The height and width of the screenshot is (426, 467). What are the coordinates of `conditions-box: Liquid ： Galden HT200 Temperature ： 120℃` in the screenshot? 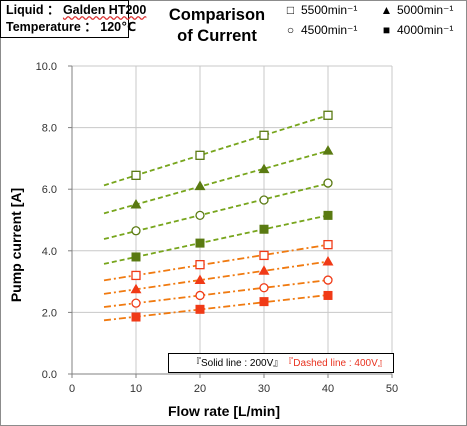 It's located at (73, 19).